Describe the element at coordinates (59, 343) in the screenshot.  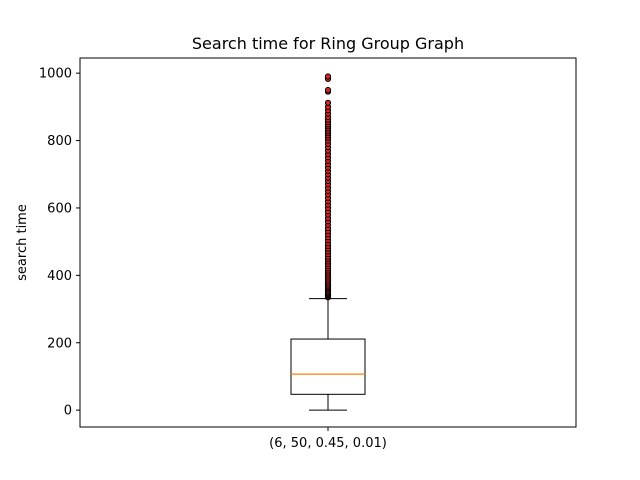
I see `y-tick-label: 200` at that location.